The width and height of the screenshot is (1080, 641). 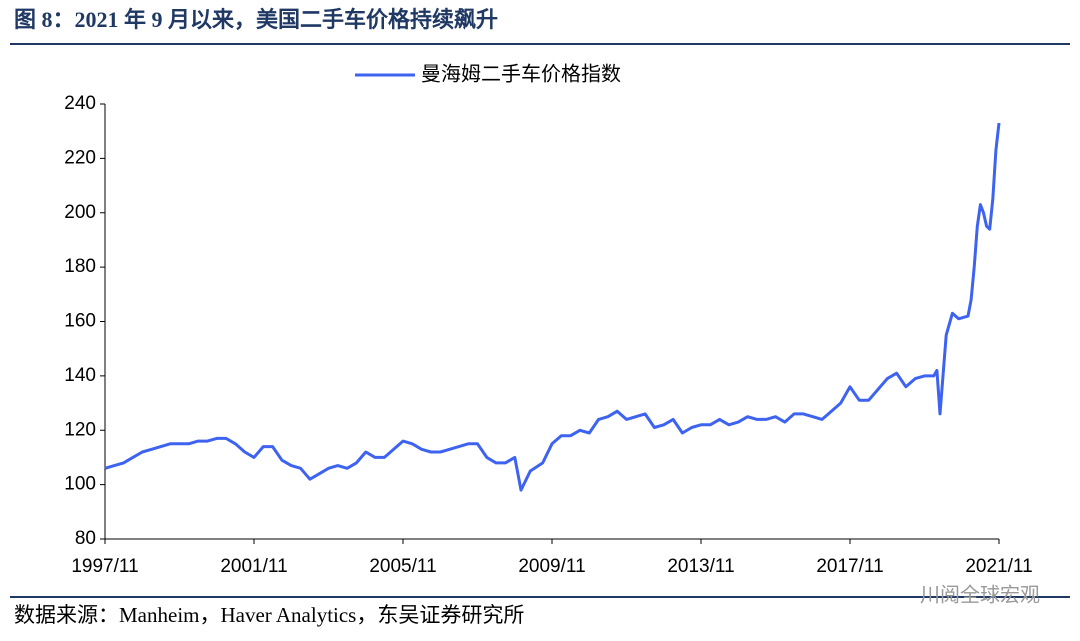 I want to click on watermark: 川阅全球宏观, so click(x=980, y=595).